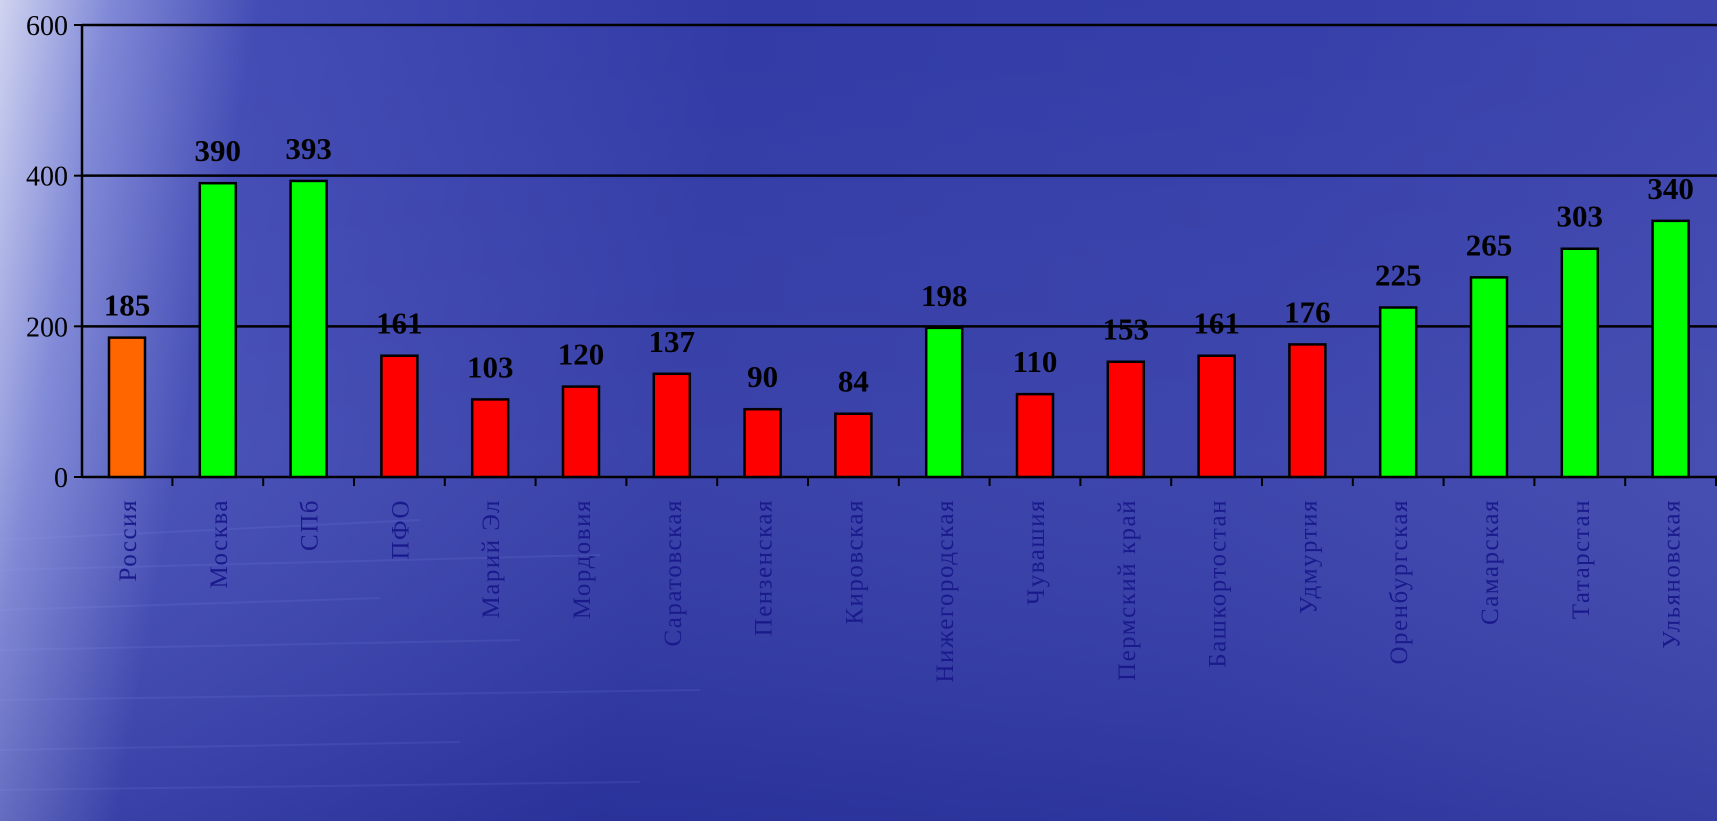  Describe the element at coordinates (1127, 590) in the screenshot. I see `category-label: Пермский край` at that location.